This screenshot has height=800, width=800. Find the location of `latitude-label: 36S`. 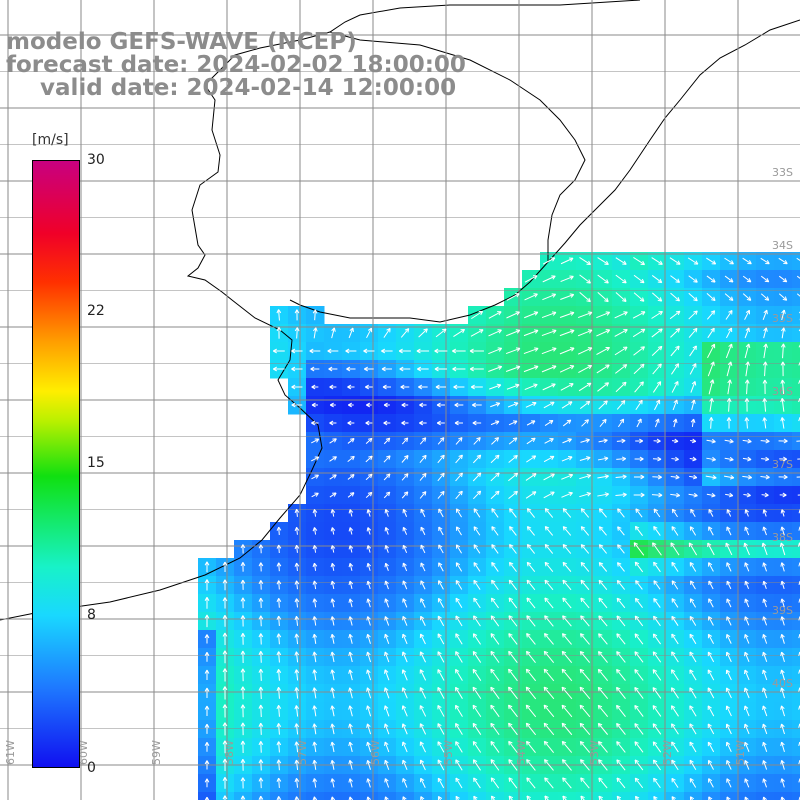

latitude-label: 36S is located at coordinates (782, 391).